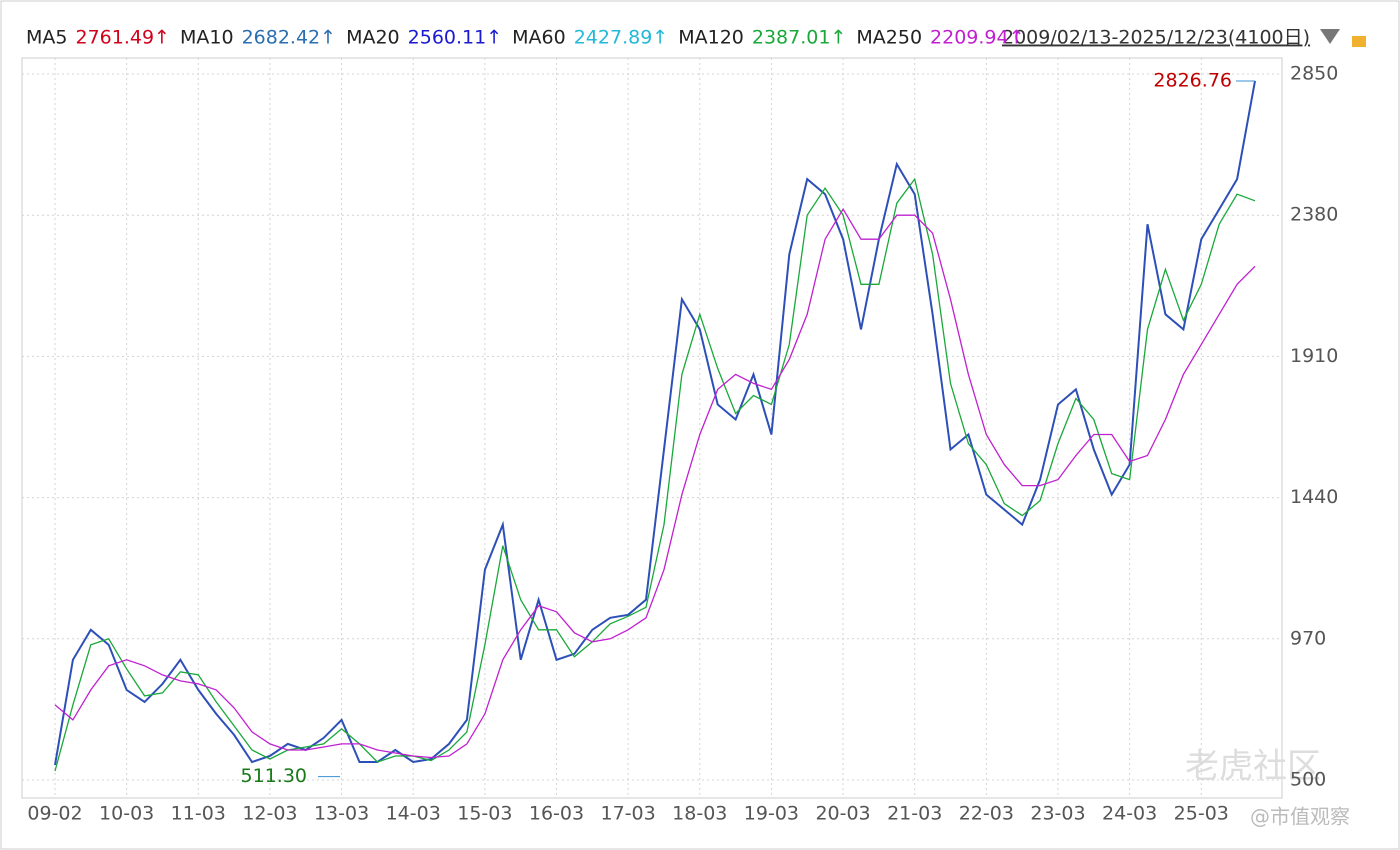  I want to click on legend-name: MA60, so click(539, 38).